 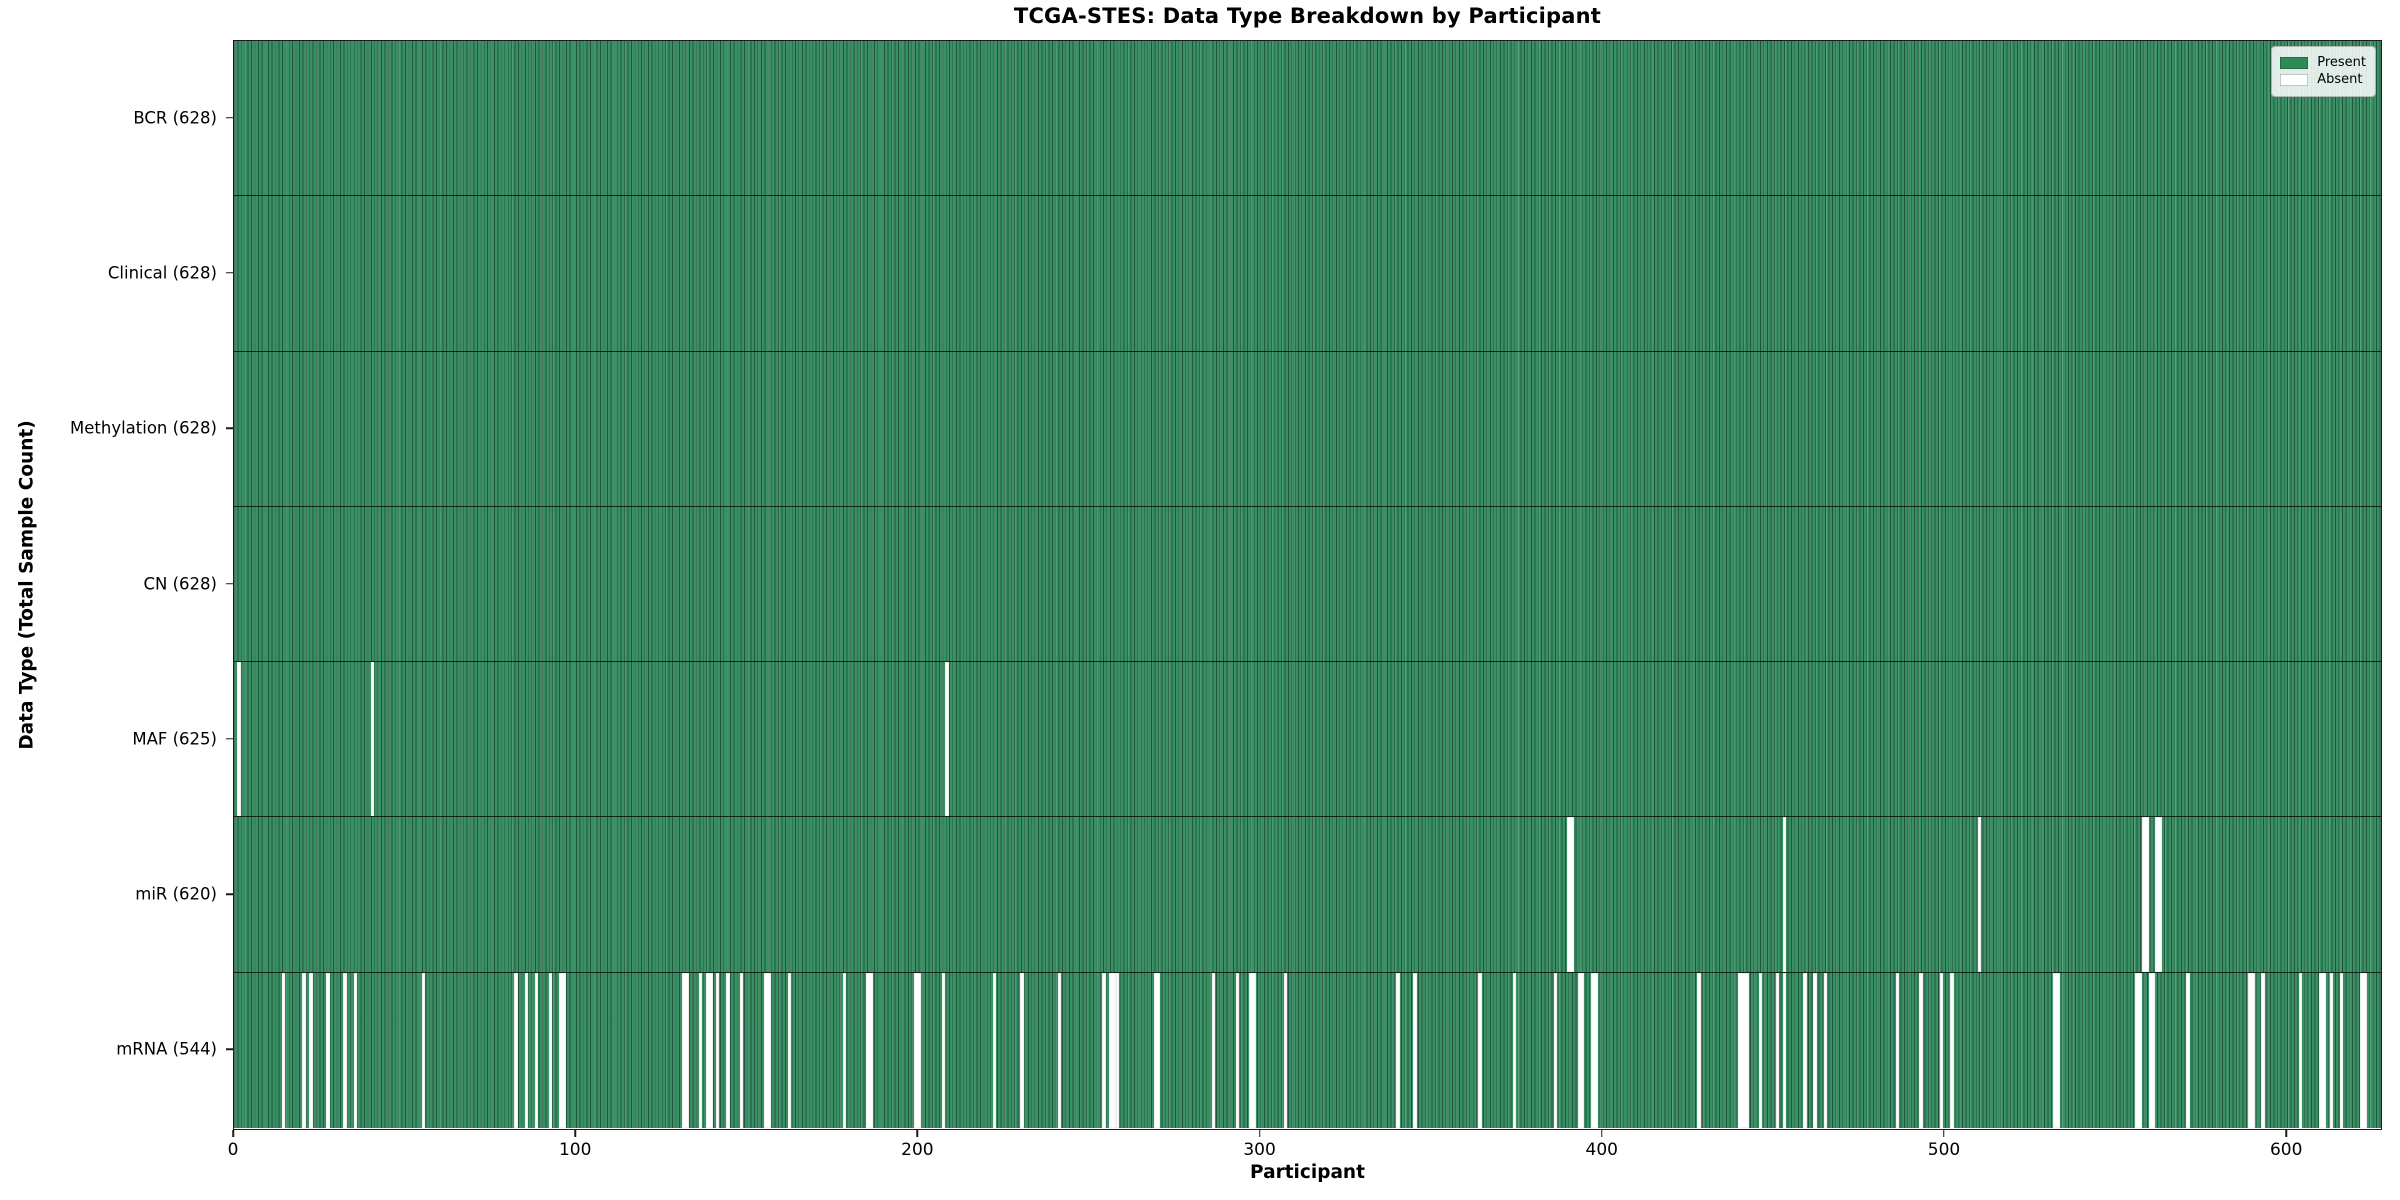 What do you see at coordinates (1602, 1150) in the screenshot?
I see `x-tick-label-400: 400` at bounding box center [1602, 1150].